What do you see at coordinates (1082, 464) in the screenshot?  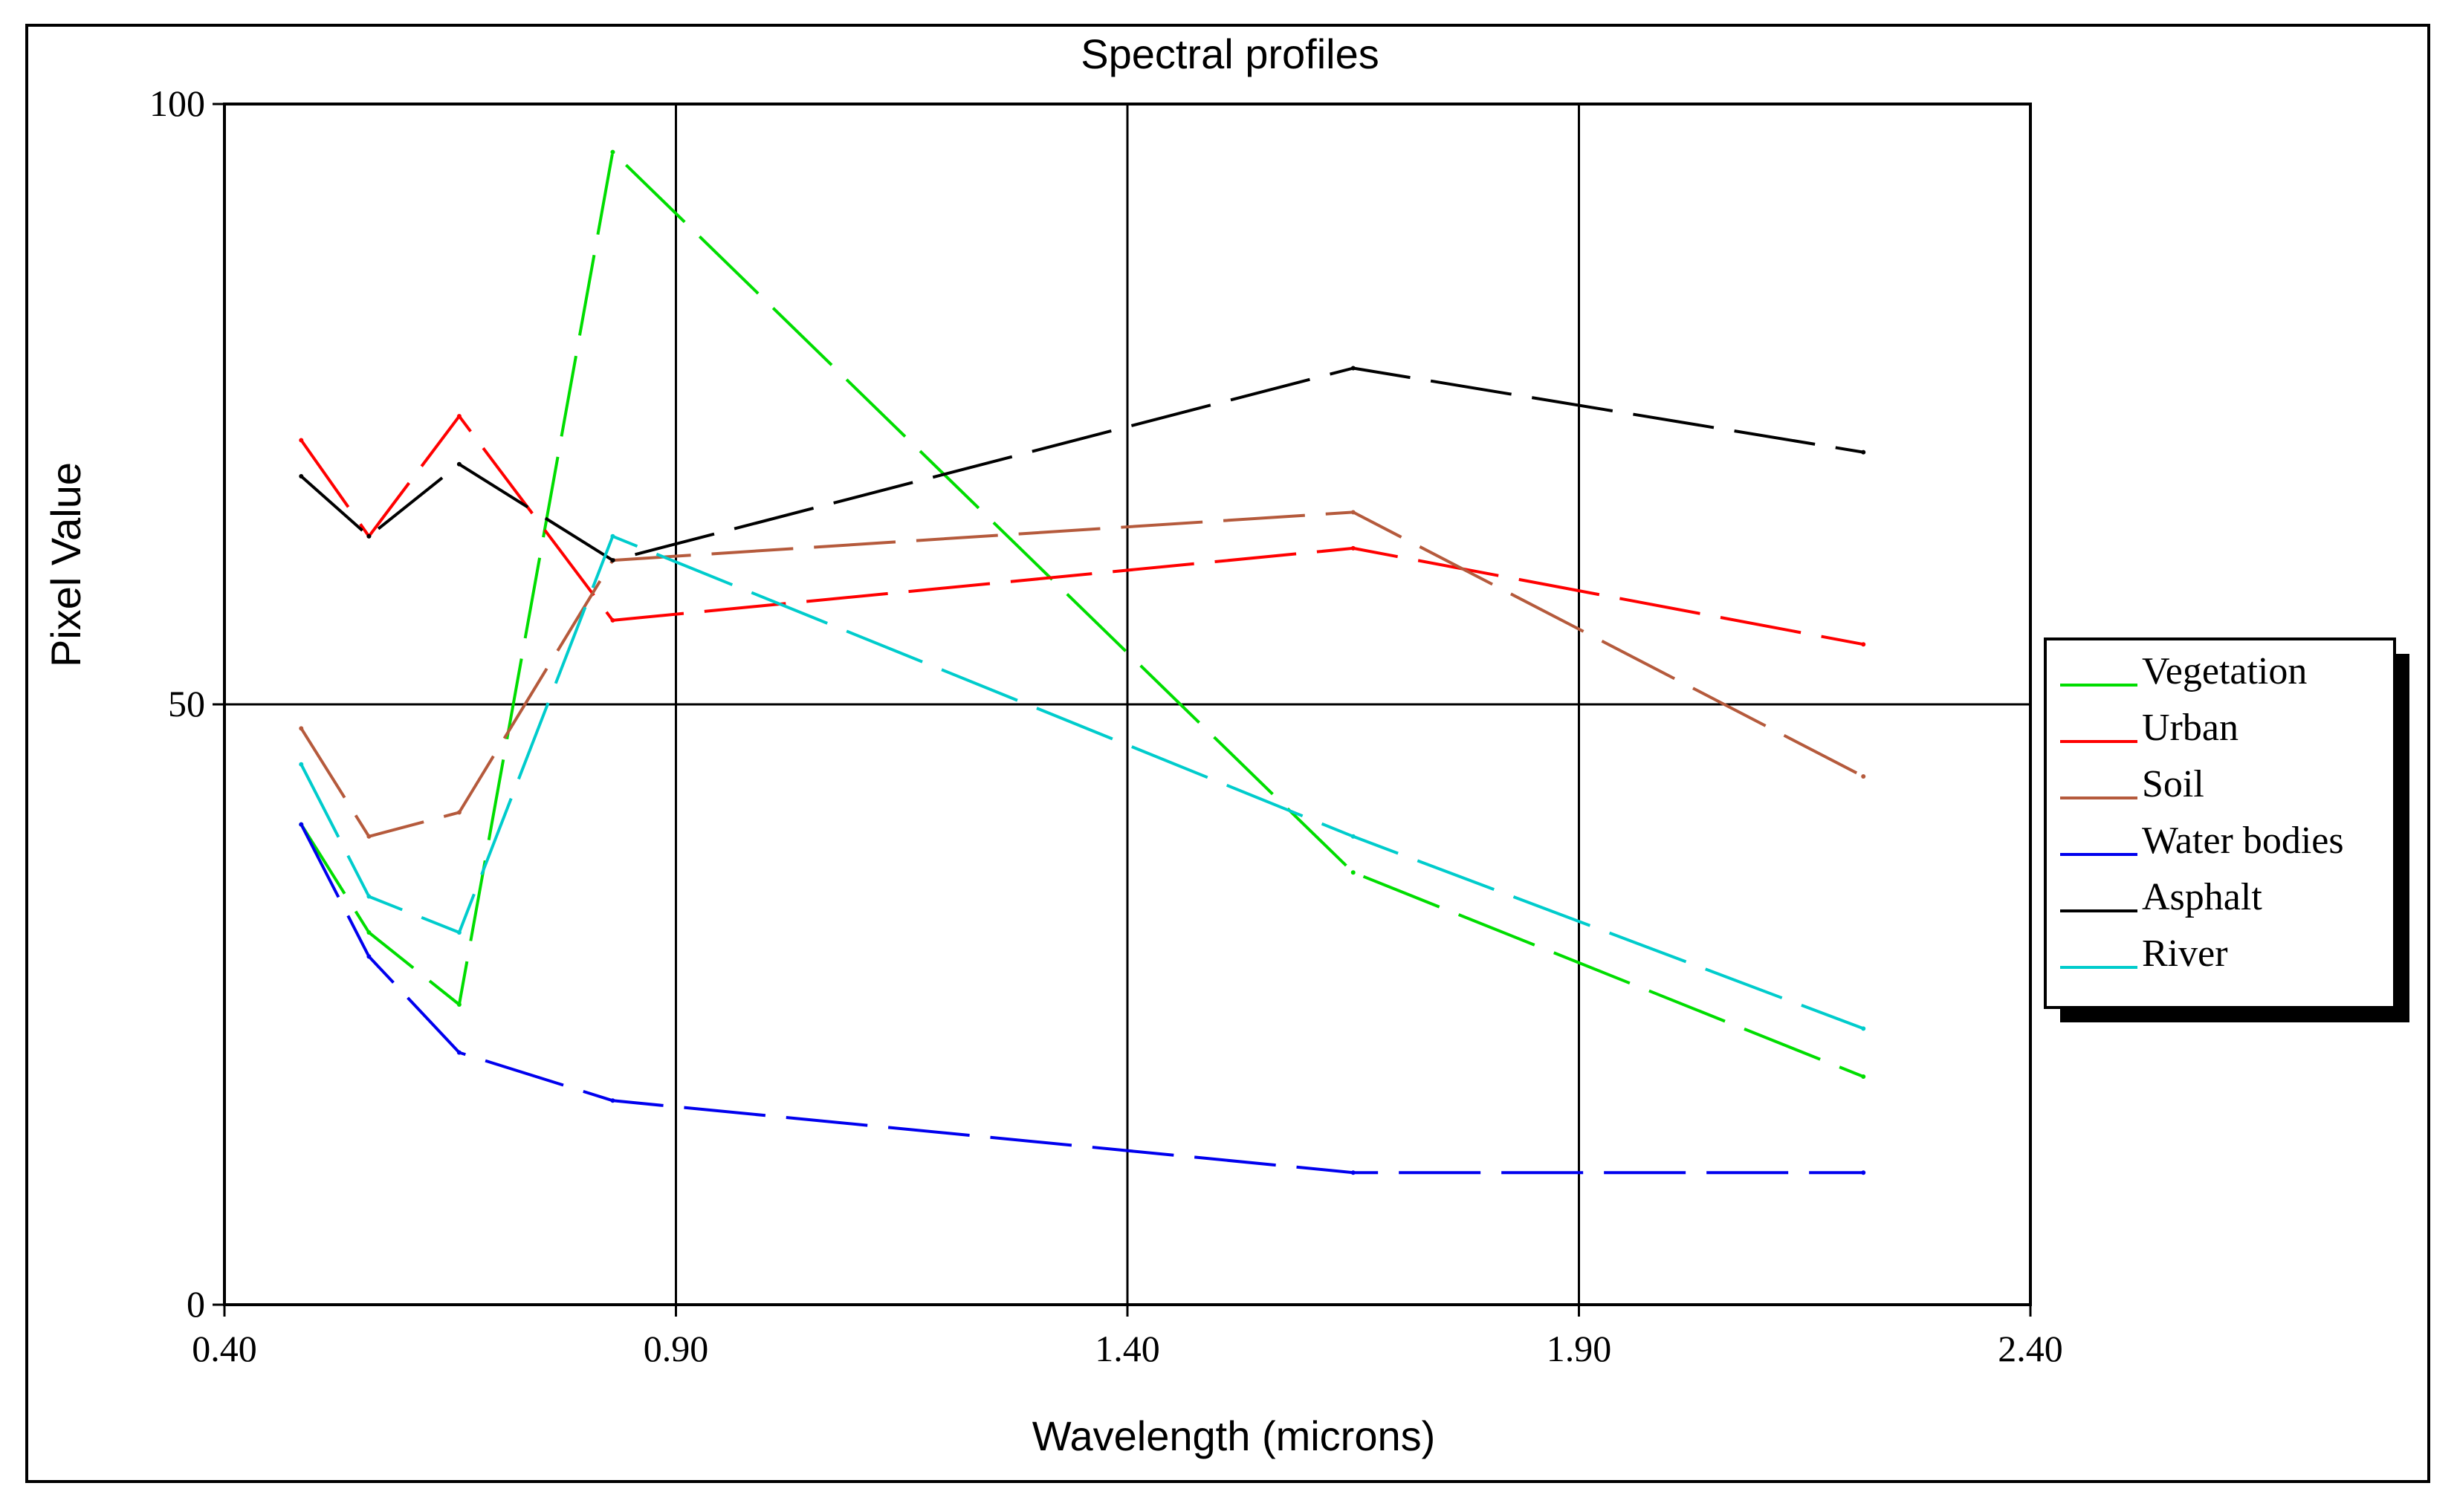 I see `series-line-asphalt` at bounding box center [1082, 464].